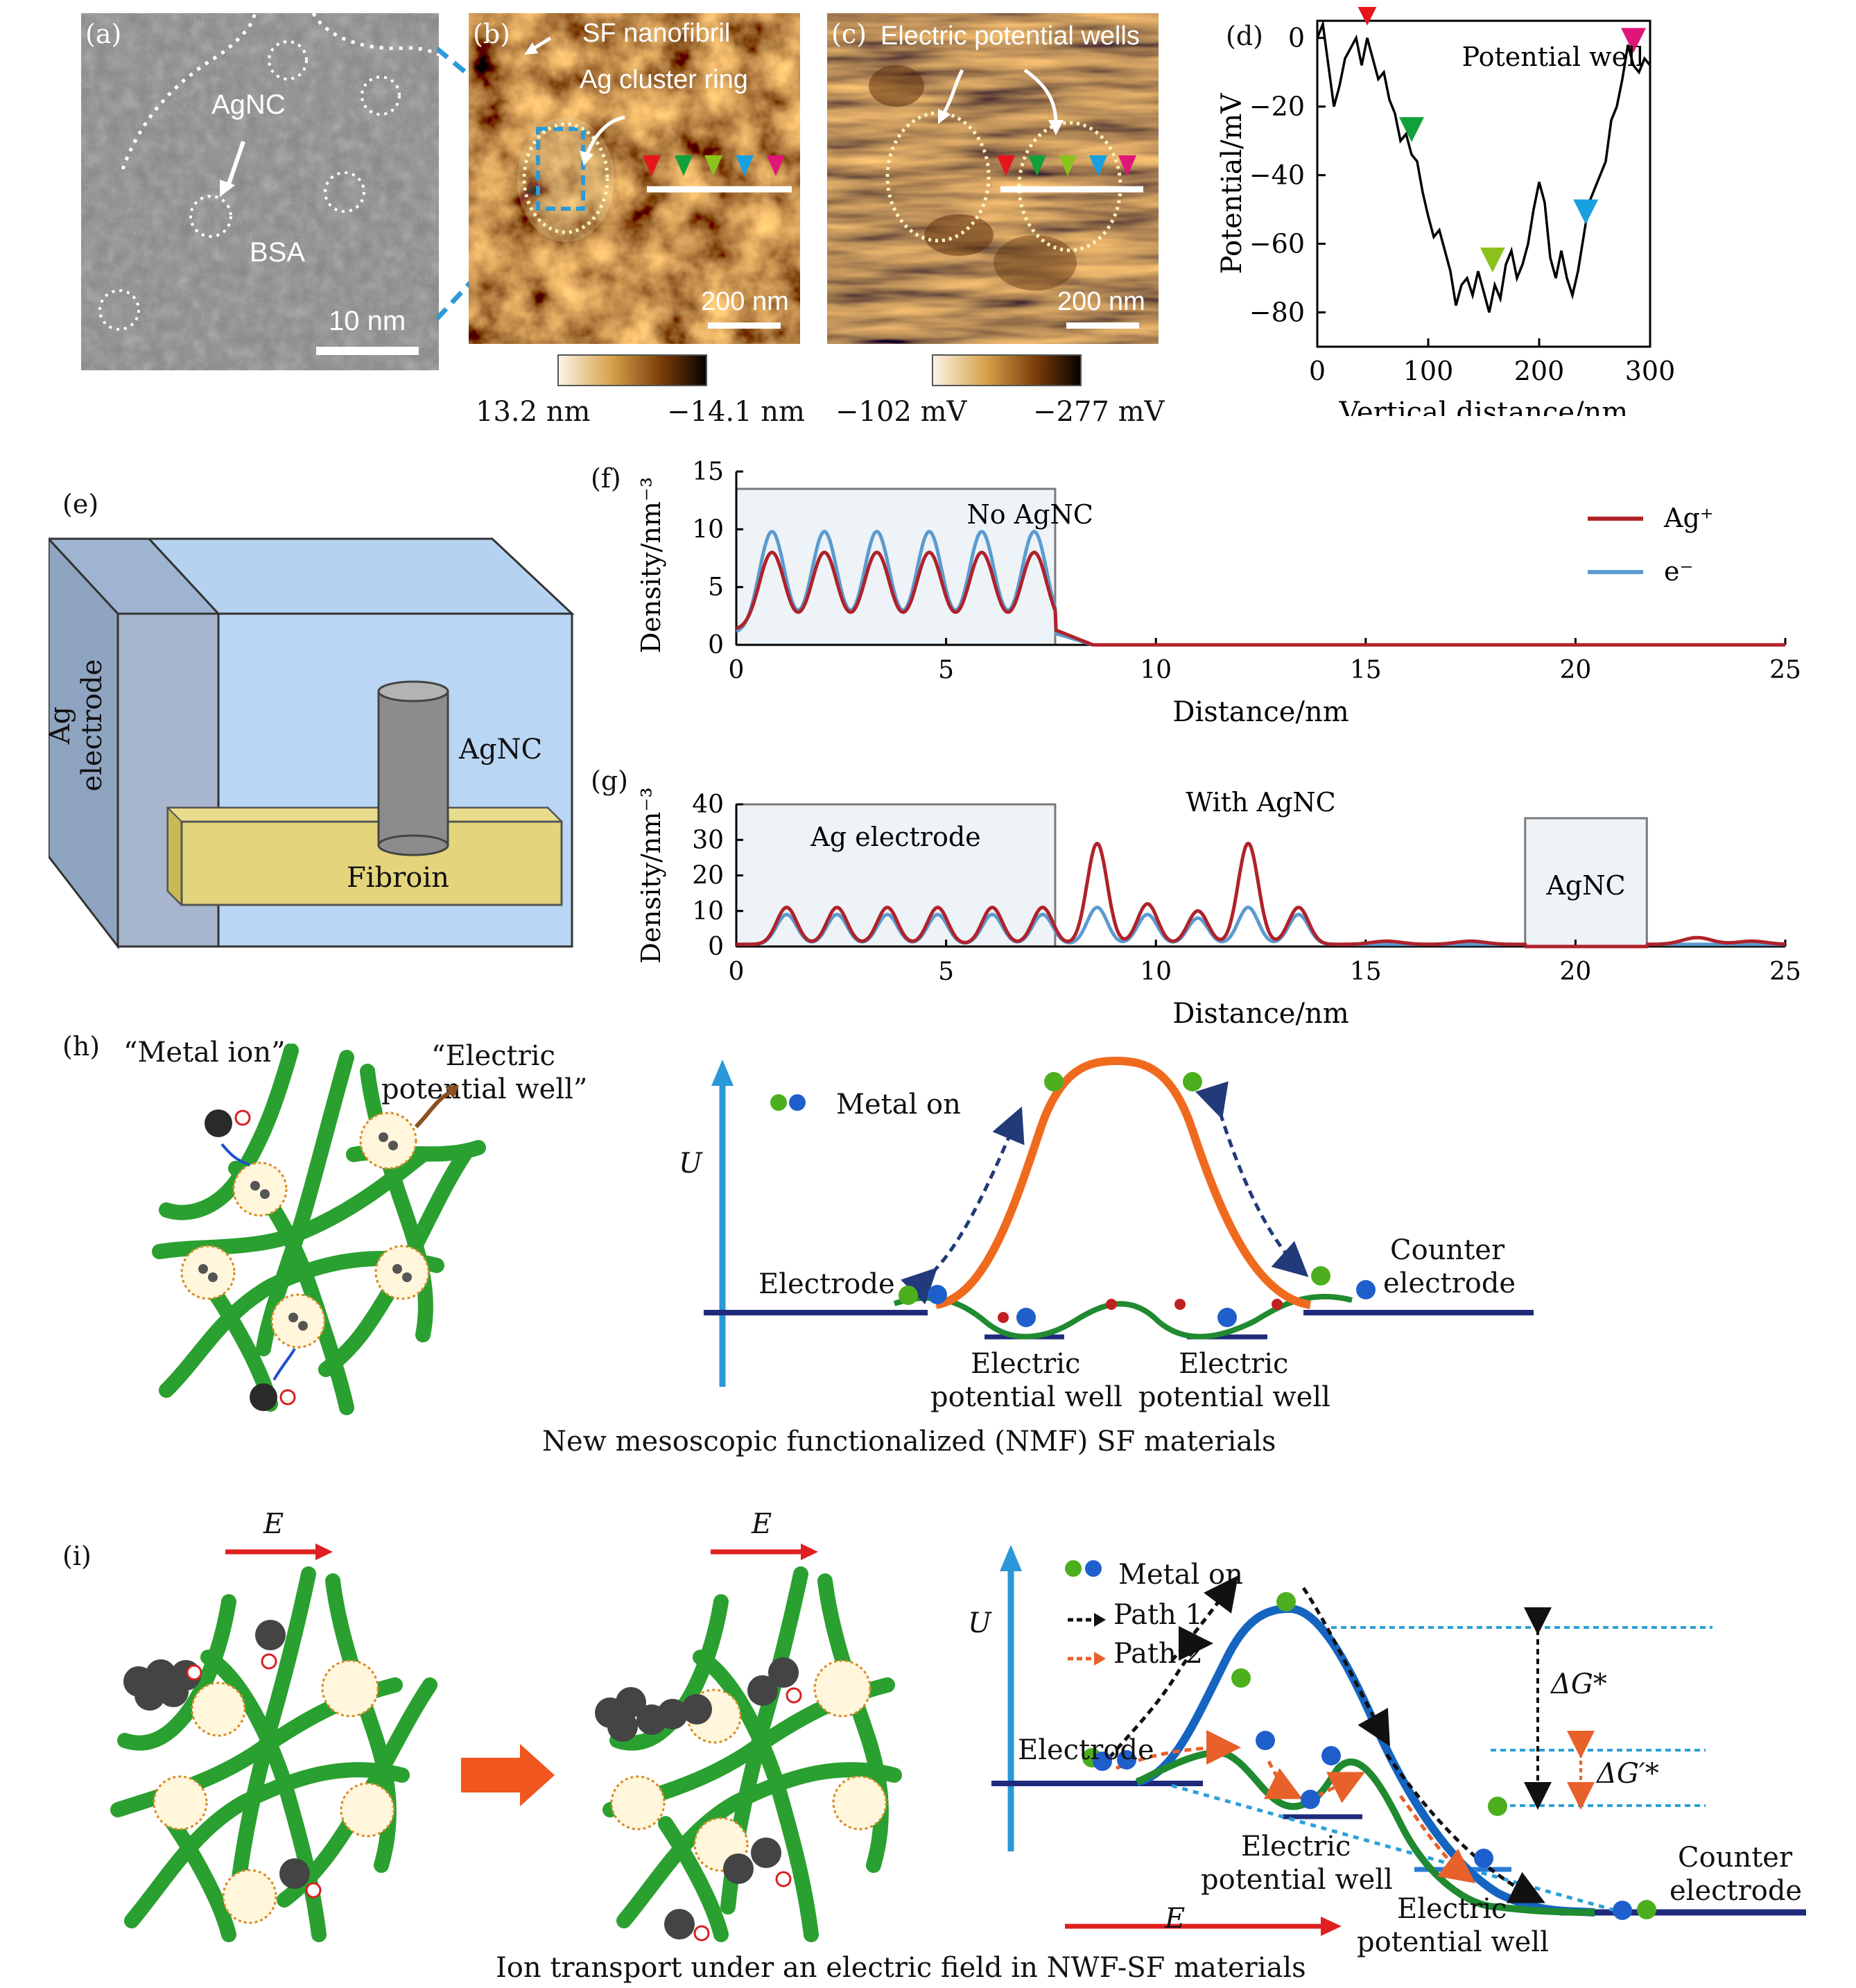  What do you see at coordinates (1029, 514) in the screenshot?
I see `chart-title: No AgNC` at bounding box center [1029, 514].